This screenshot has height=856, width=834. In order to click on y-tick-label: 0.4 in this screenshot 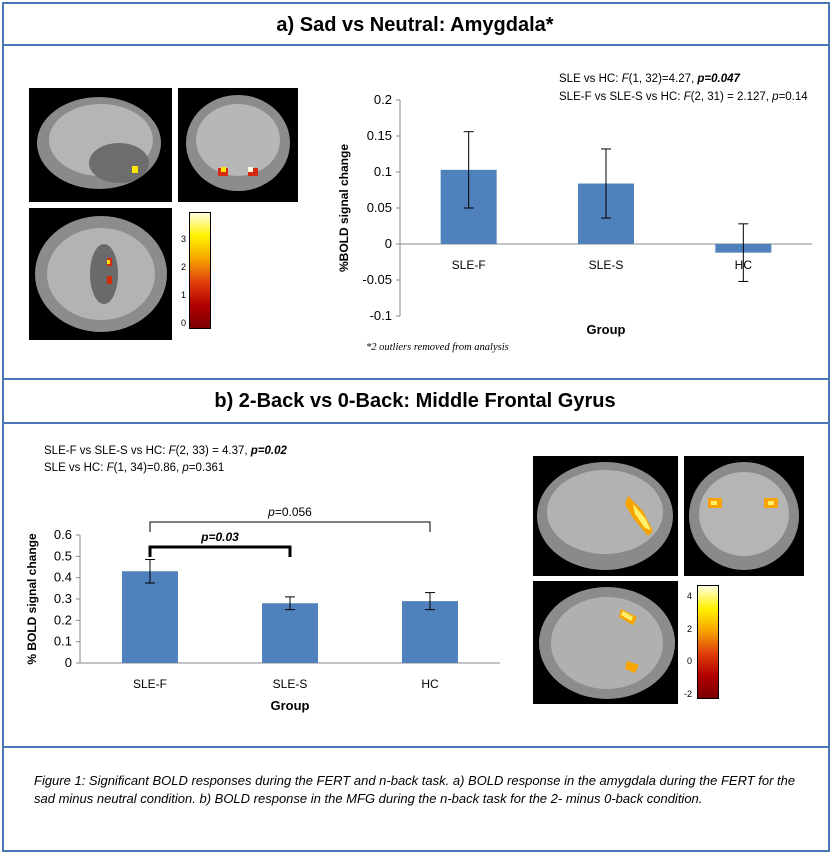, I will do `click(63, 577)`.